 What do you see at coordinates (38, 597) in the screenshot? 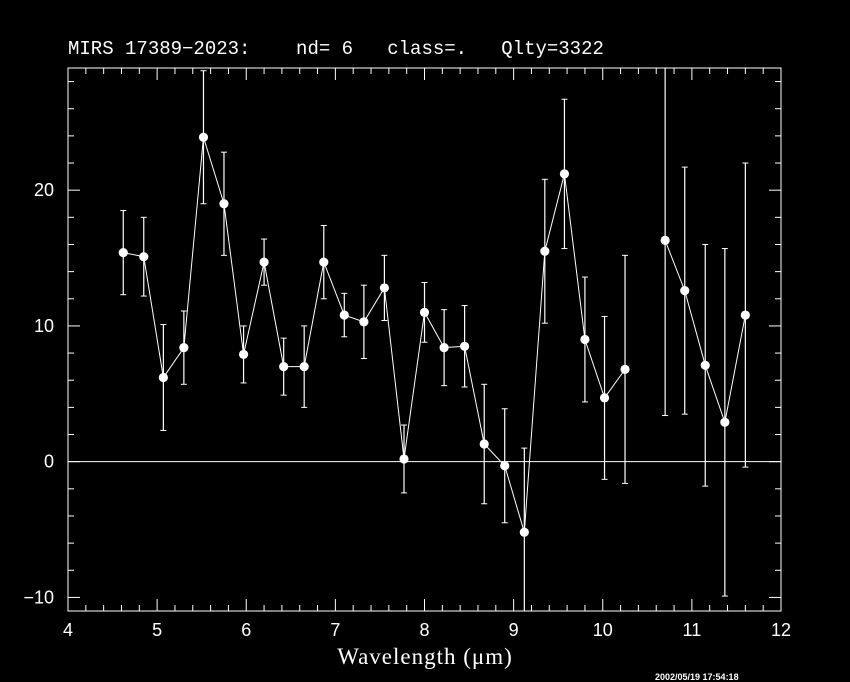
I see `y-tick-label: −10` at bounding box center [38, 597].